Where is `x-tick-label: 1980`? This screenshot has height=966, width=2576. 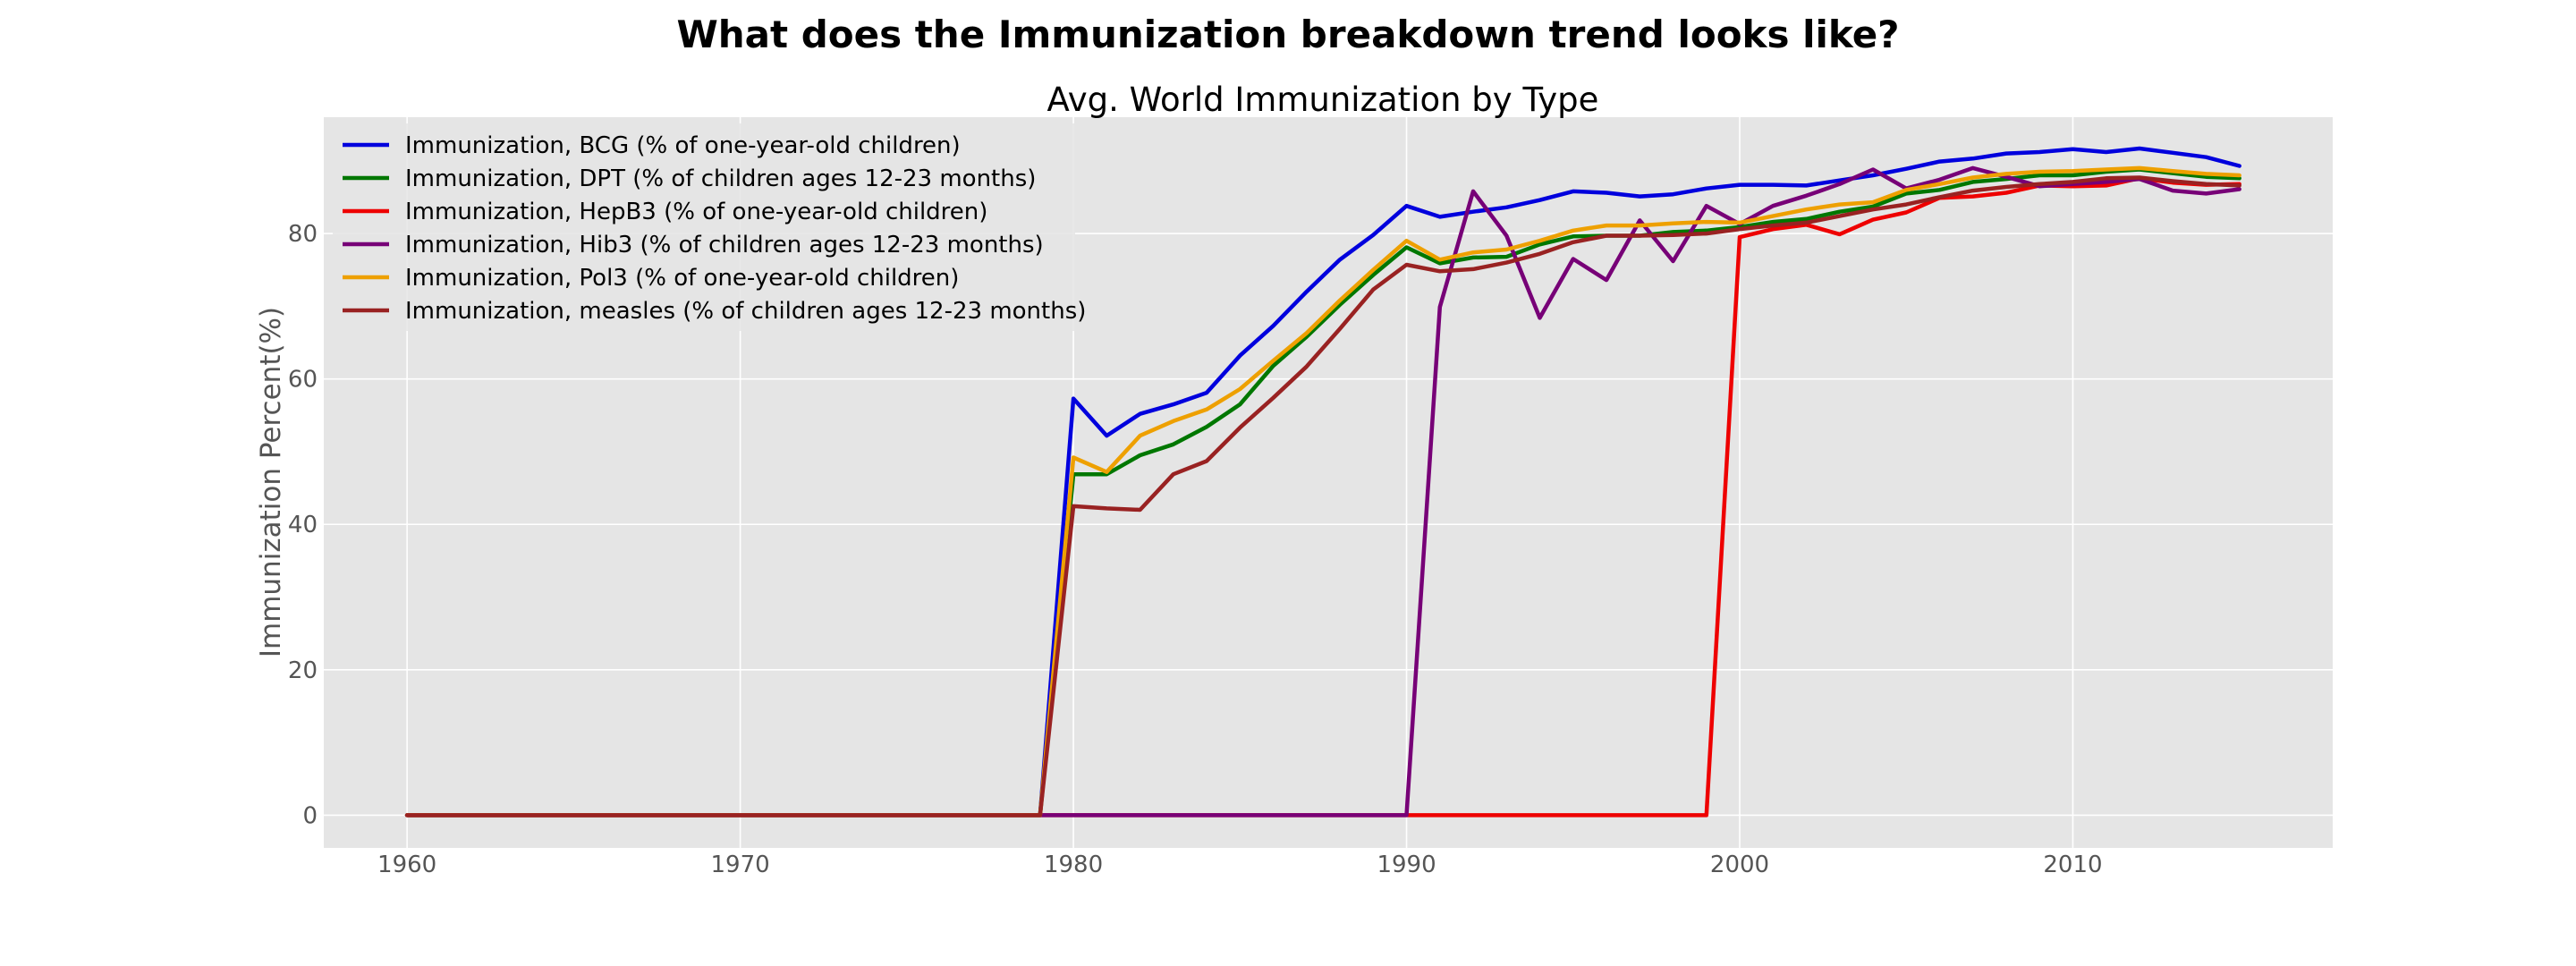
x-tick-label: 1980 is located at coordinates (1073, 865).